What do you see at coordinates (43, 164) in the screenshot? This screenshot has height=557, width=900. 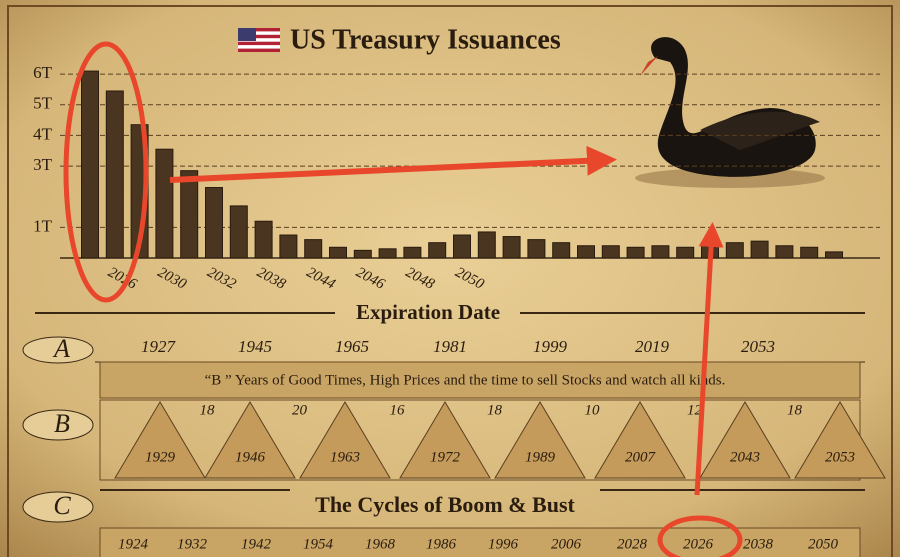 I see `y-tick-label: 3T` at bounding box center [43, 164].